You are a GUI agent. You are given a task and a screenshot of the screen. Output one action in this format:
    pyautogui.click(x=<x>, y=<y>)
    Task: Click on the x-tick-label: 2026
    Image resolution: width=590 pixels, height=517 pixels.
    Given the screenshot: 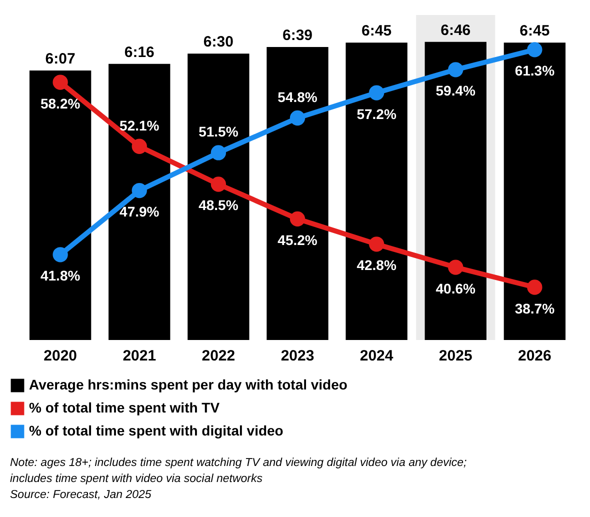 What is the action you would take?
    pyautogui.click(x=535, y=356)
    